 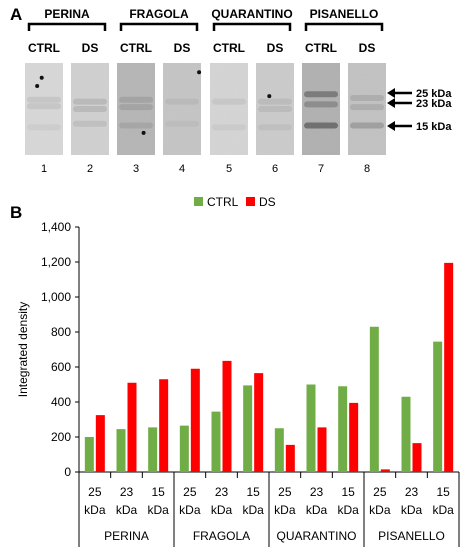 I want to click on western-blot, so click(x=205, y=109).